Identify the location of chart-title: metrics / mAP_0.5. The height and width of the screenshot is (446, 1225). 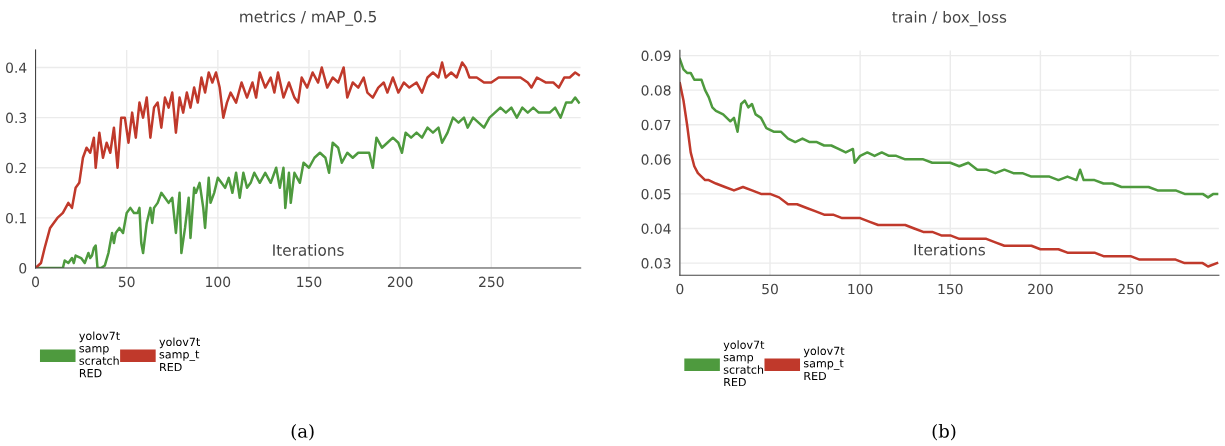
(308, 18).